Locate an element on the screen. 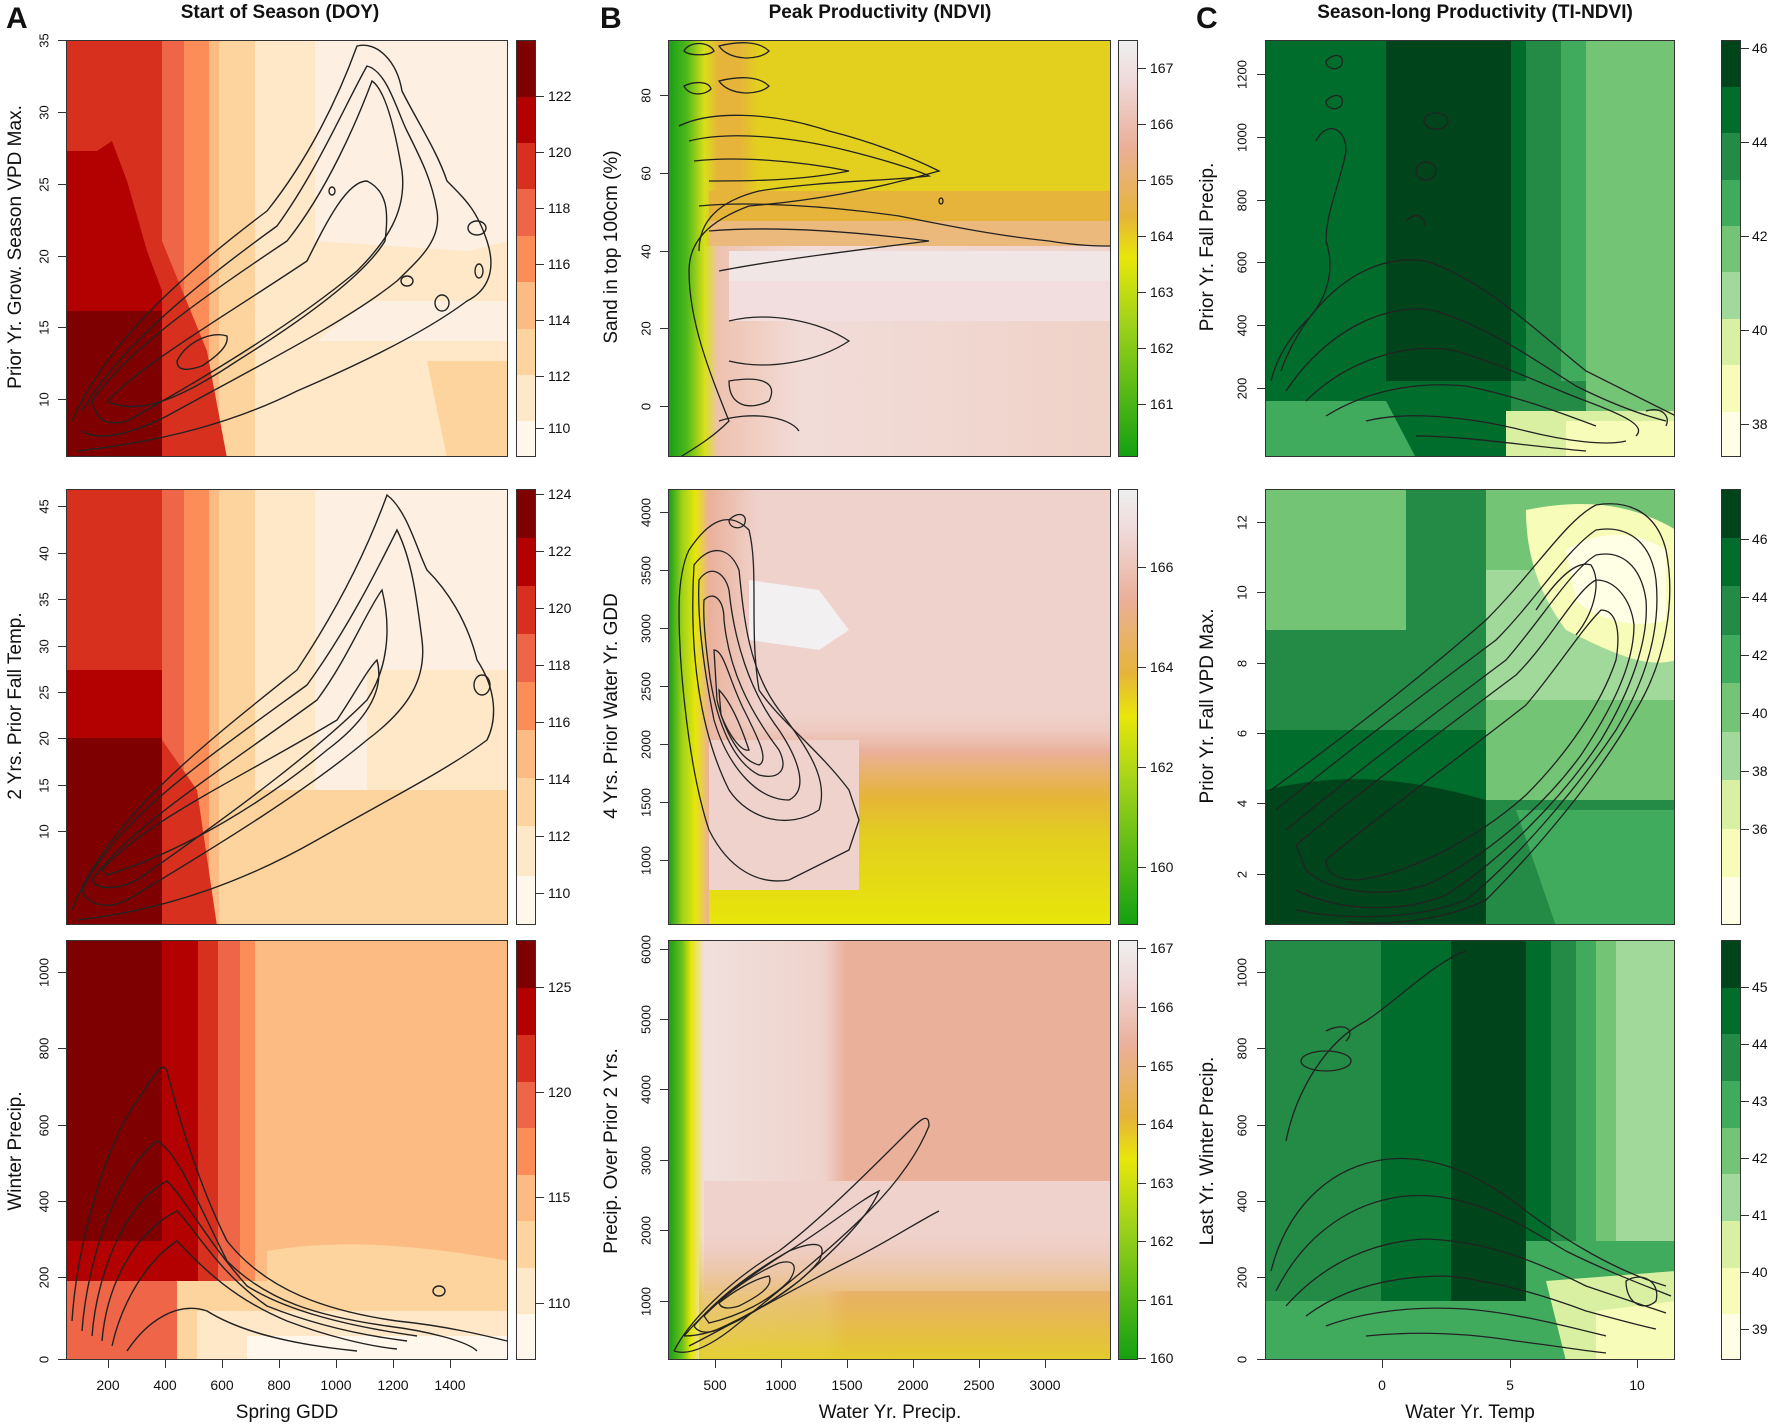 The image size is (1772, 1426). colorbar-label: 112 is located at coordinates (559, 836).